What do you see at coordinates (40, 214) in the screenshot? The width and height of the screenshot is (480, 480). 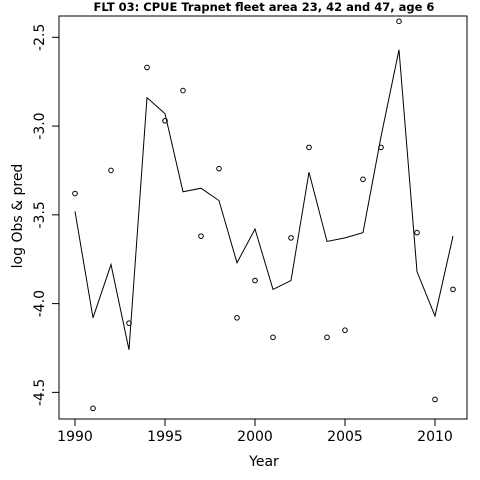 I see `y-tick-label: -3.5` at bounding box center [40, 214].